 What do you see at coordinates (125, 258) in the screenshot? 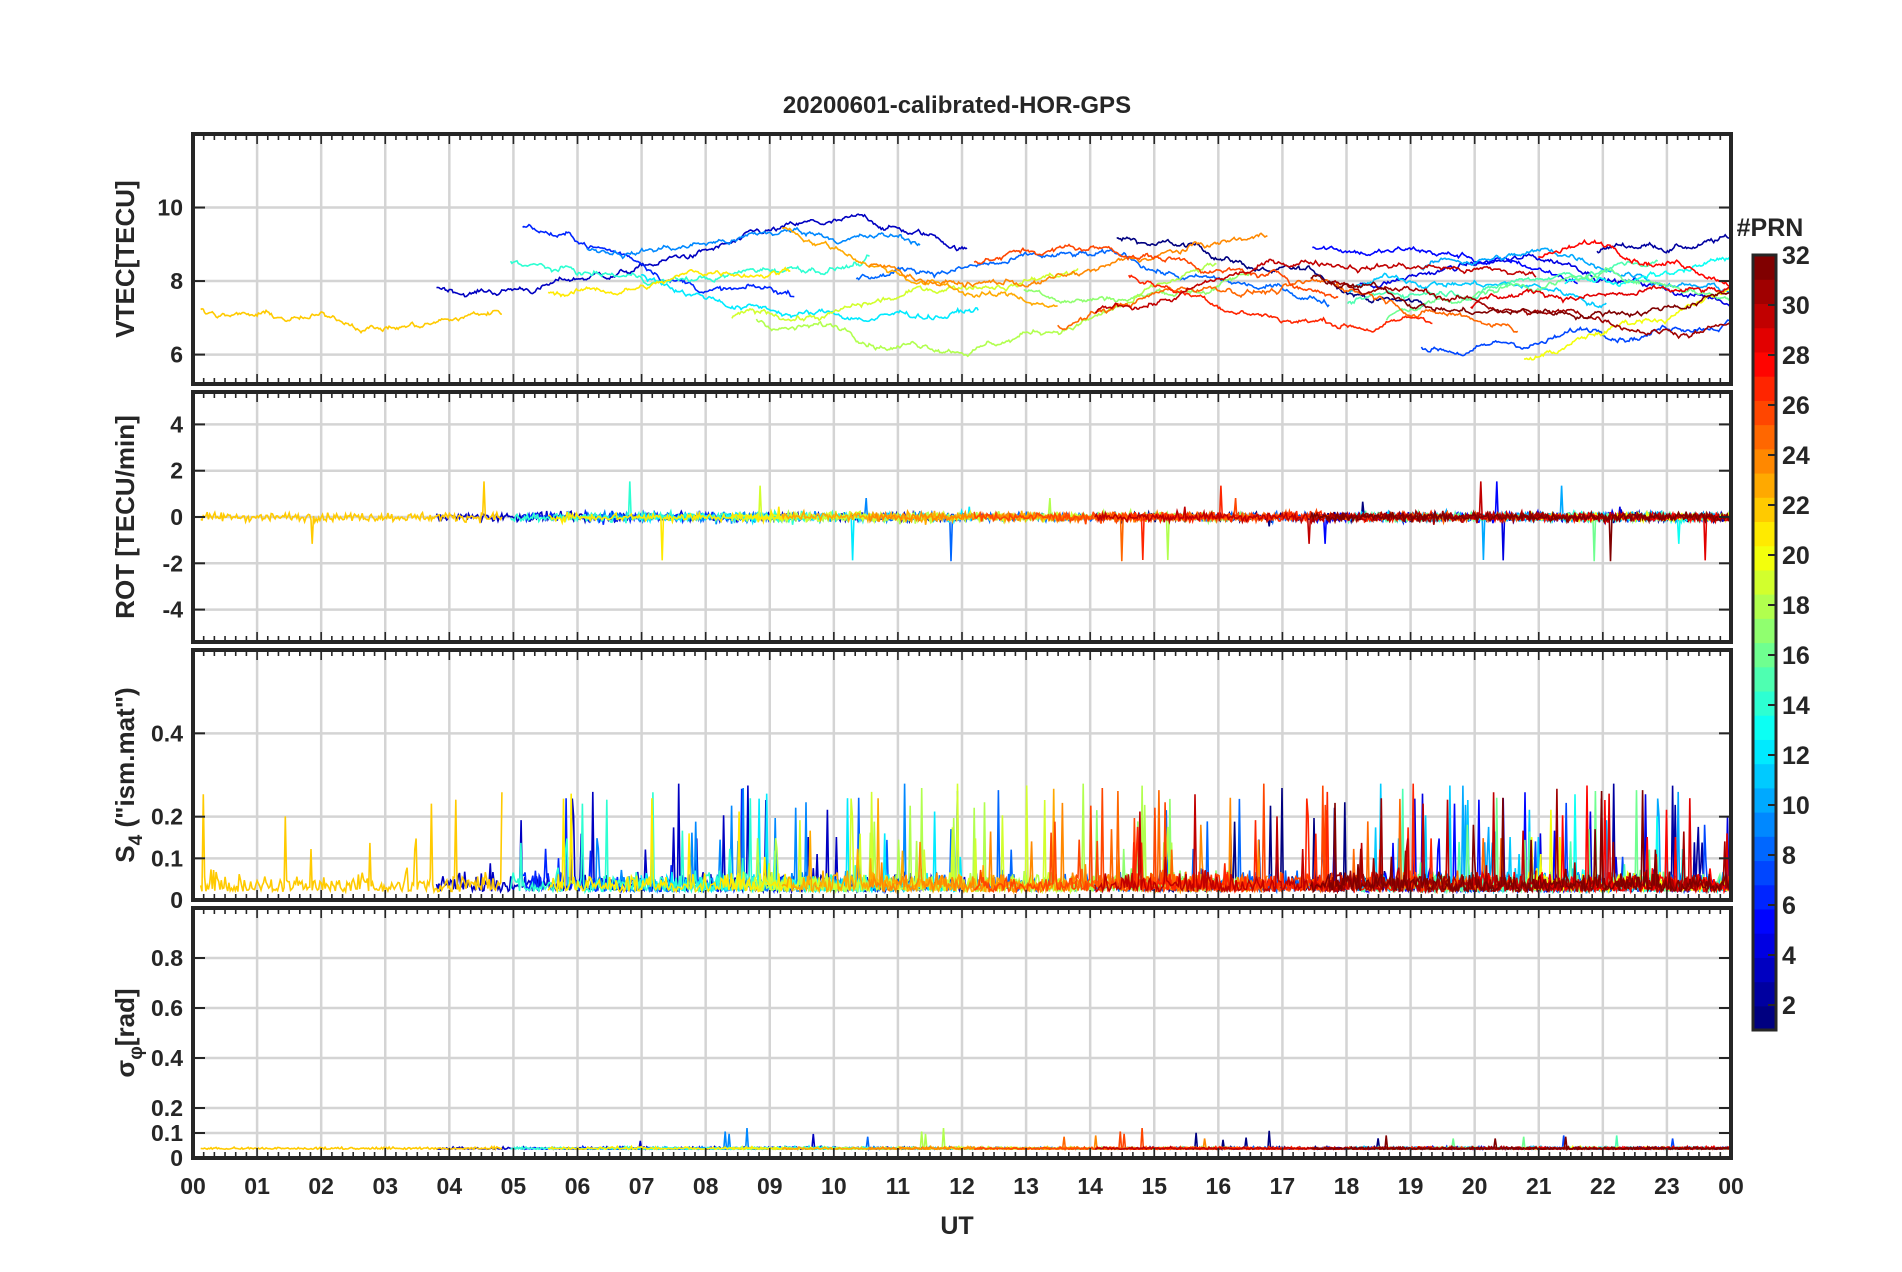
I see `y-axis-label-vtec: VTEC[TECU]` at bounding box center [125, 258].